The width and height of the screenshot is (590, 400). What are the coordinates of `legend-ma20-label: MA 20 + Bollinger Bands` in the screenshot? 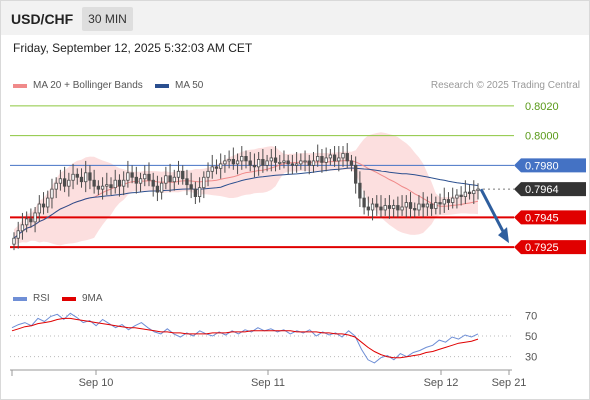 It's located at (88, 85).